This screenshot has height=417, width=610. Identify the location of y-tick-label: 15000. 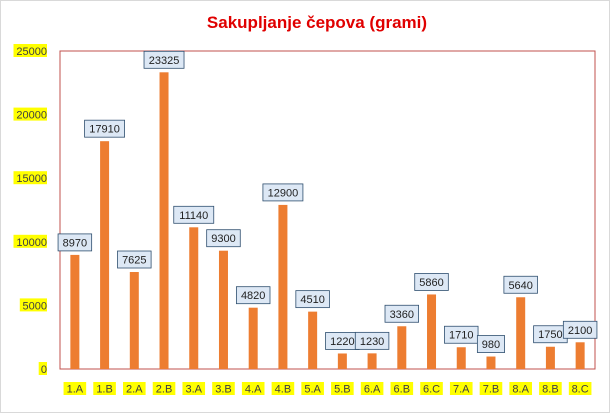
(31, 179).